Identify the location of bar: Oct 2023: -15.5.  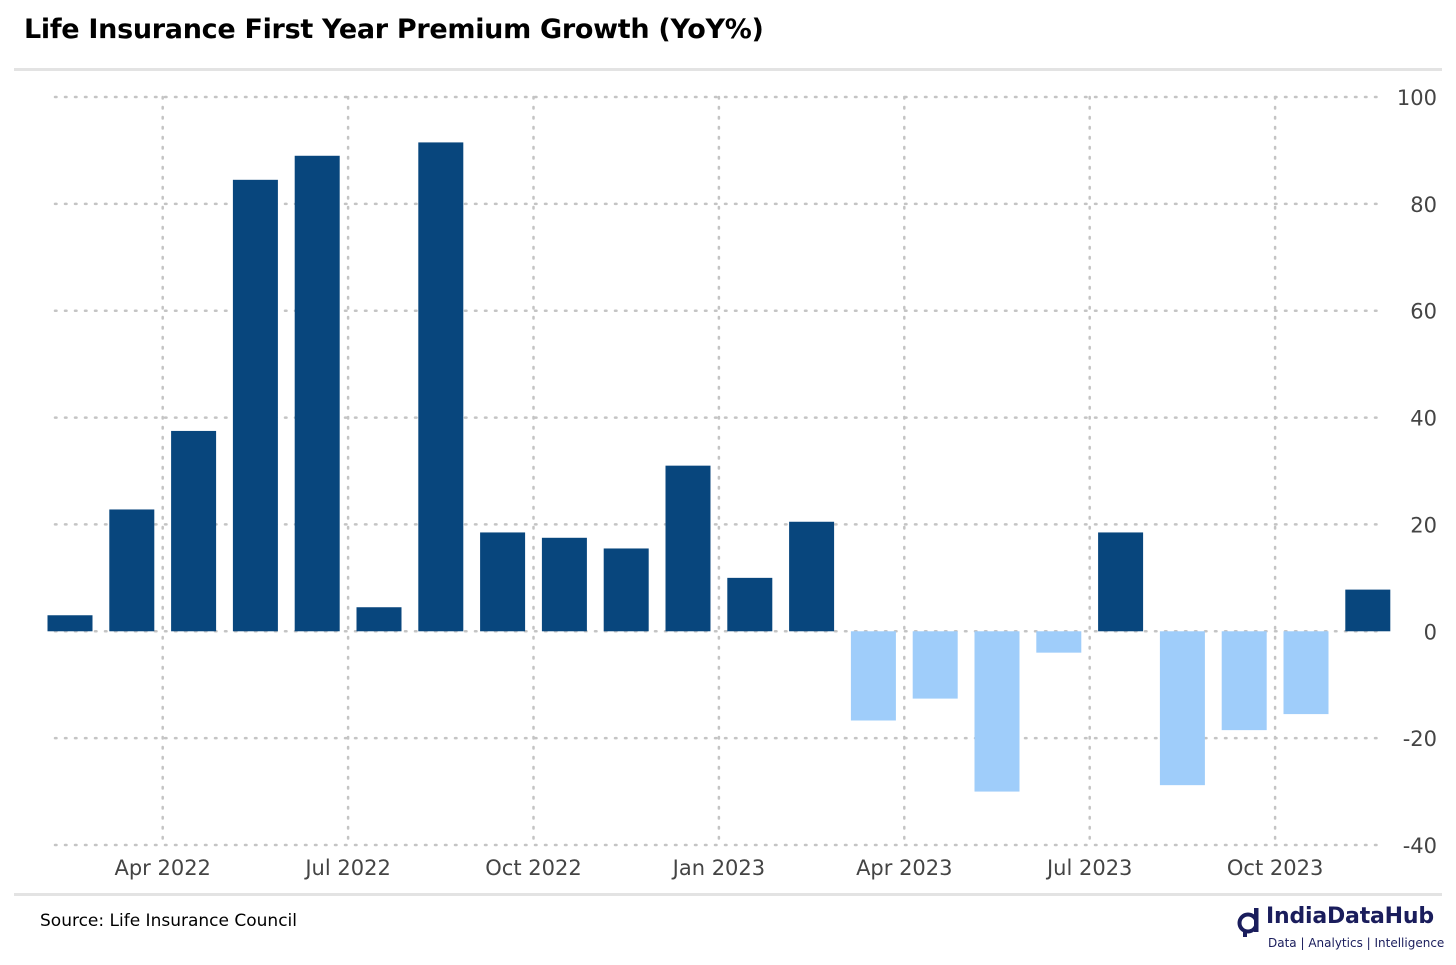
(1306, 673).